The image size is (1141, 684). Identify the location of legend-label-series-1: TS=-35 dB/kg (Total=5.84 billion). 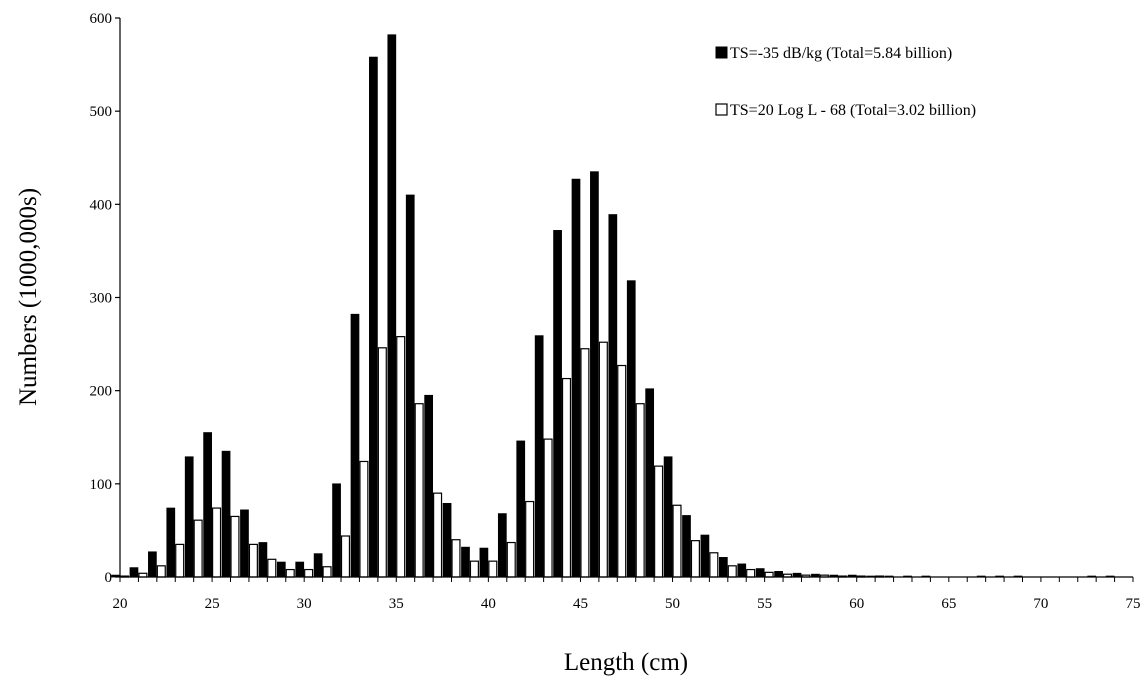
(841, 53).